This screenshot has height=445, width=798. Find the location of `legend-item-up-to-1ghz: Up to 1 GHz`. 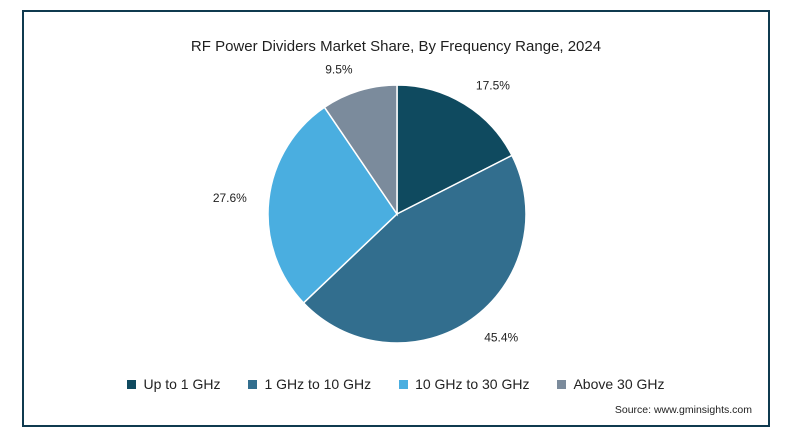

legend-item-up-to-1ghz: Up to 1 GHz is located at coordinates (173, 384).